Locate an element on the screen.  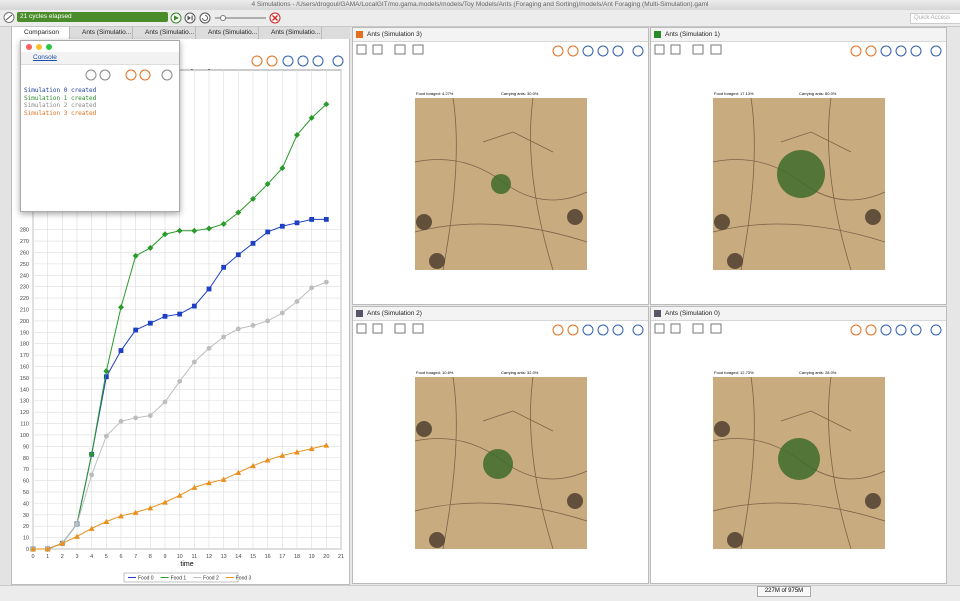
console-line: Simulation 3 created is located at coordinates (60, 113).